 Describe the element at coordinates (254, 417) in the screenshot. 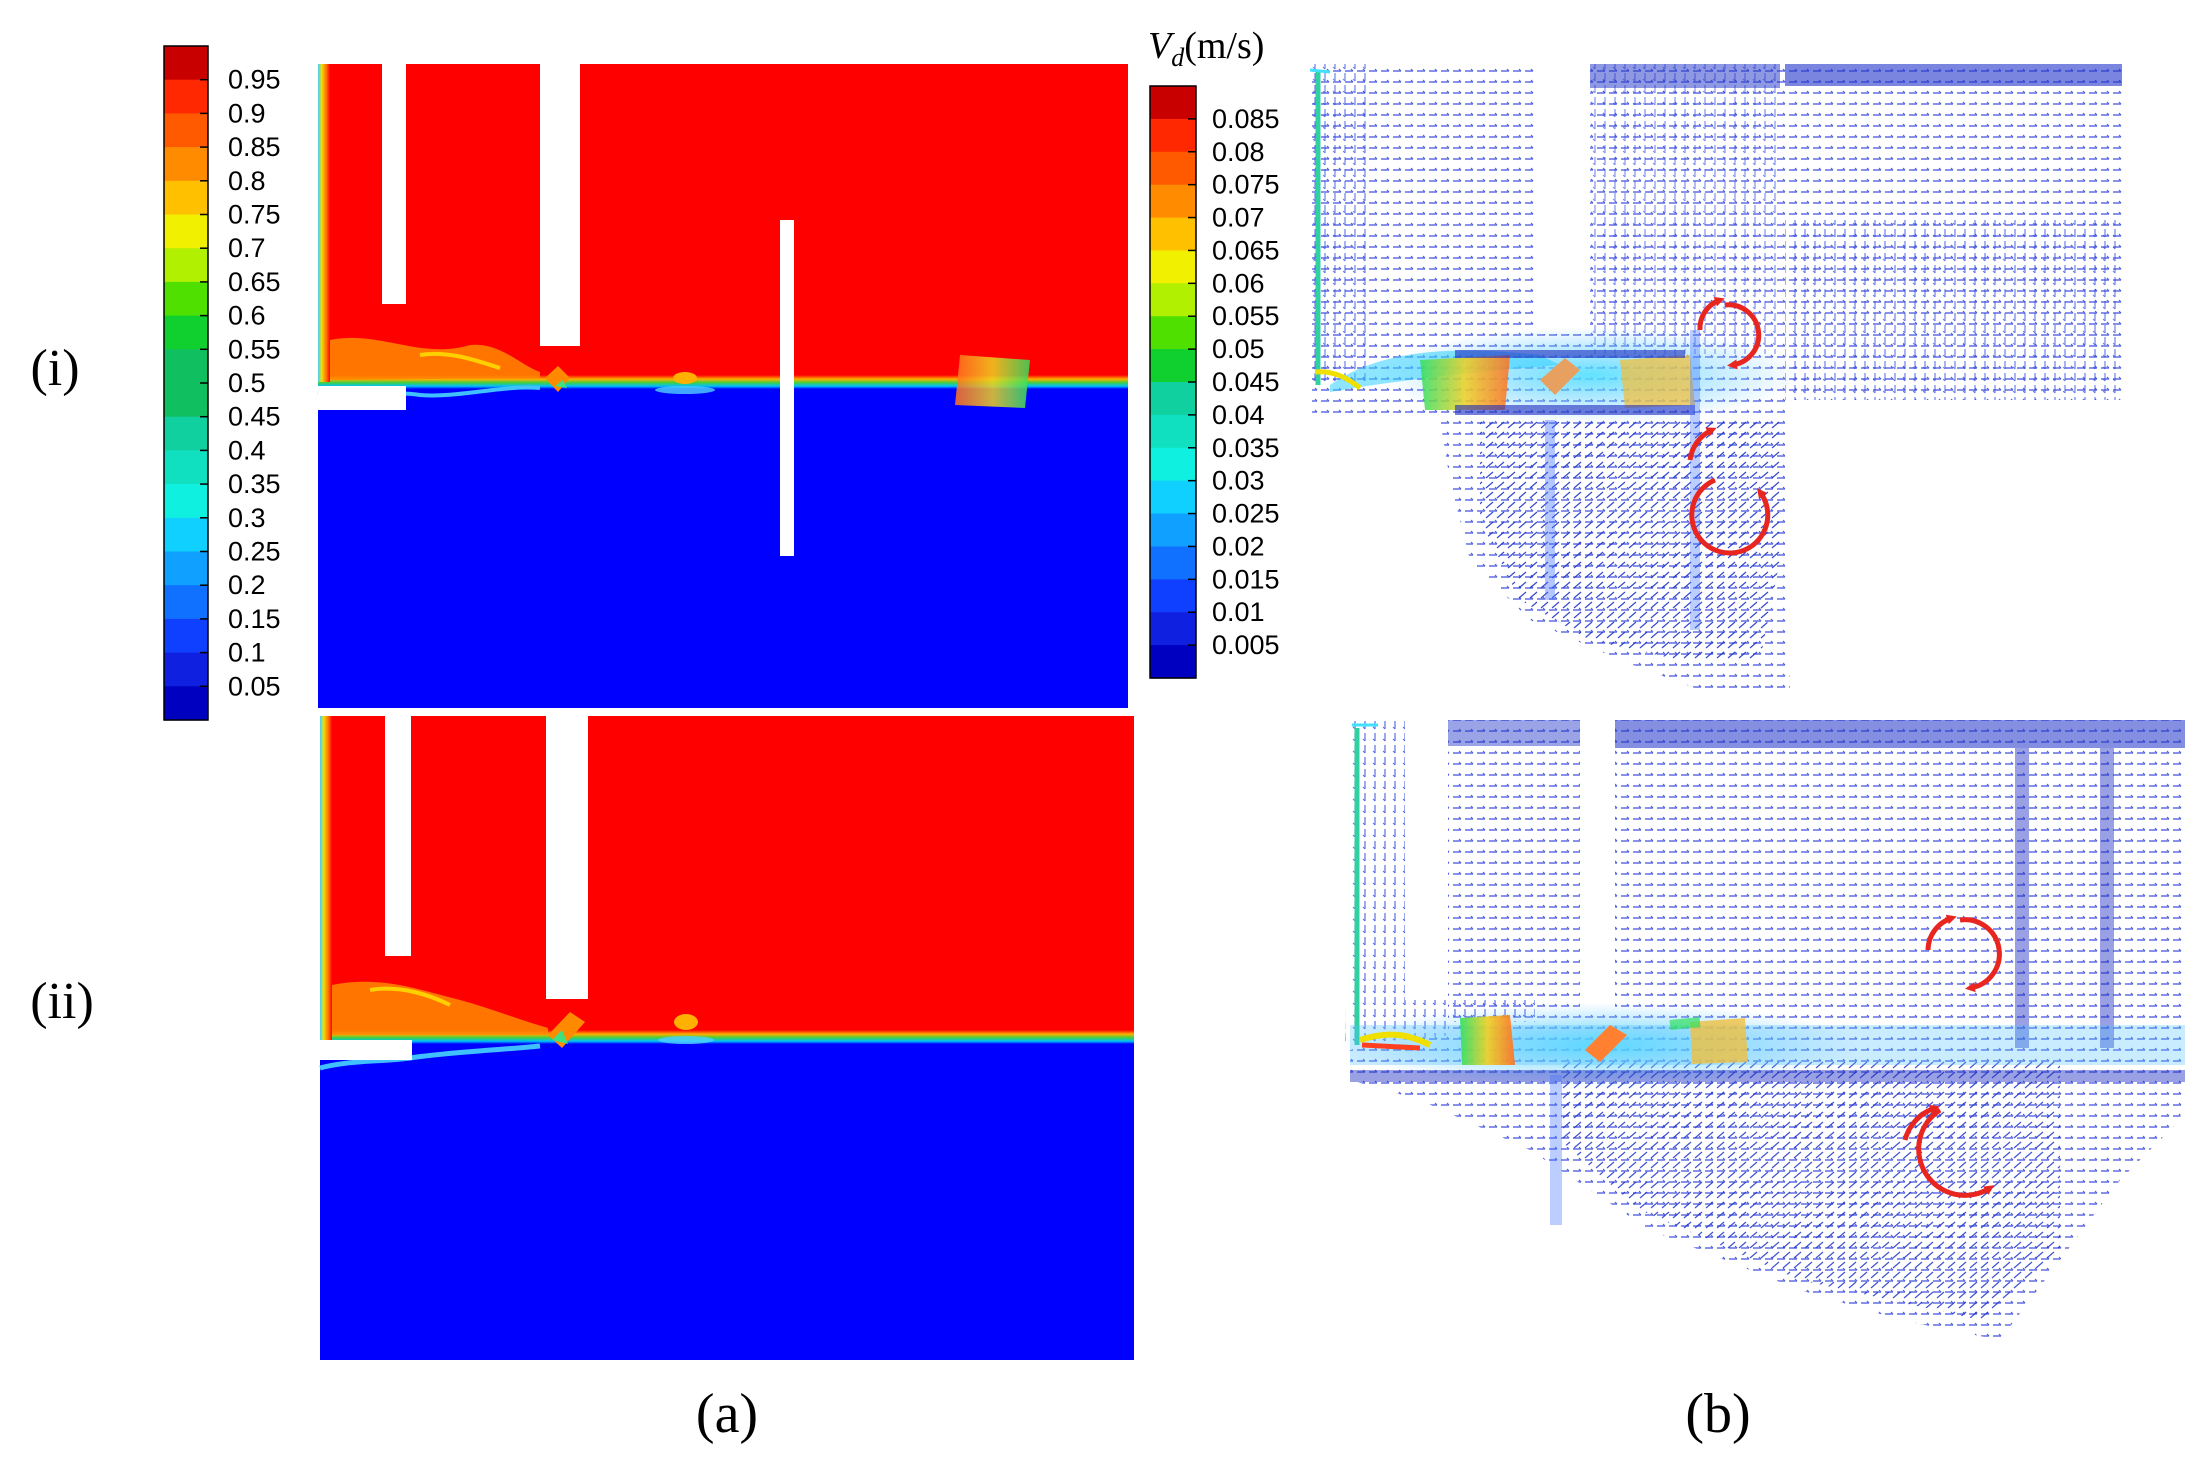

I see `colorbar-a-tick-label: 0.45` at that location.